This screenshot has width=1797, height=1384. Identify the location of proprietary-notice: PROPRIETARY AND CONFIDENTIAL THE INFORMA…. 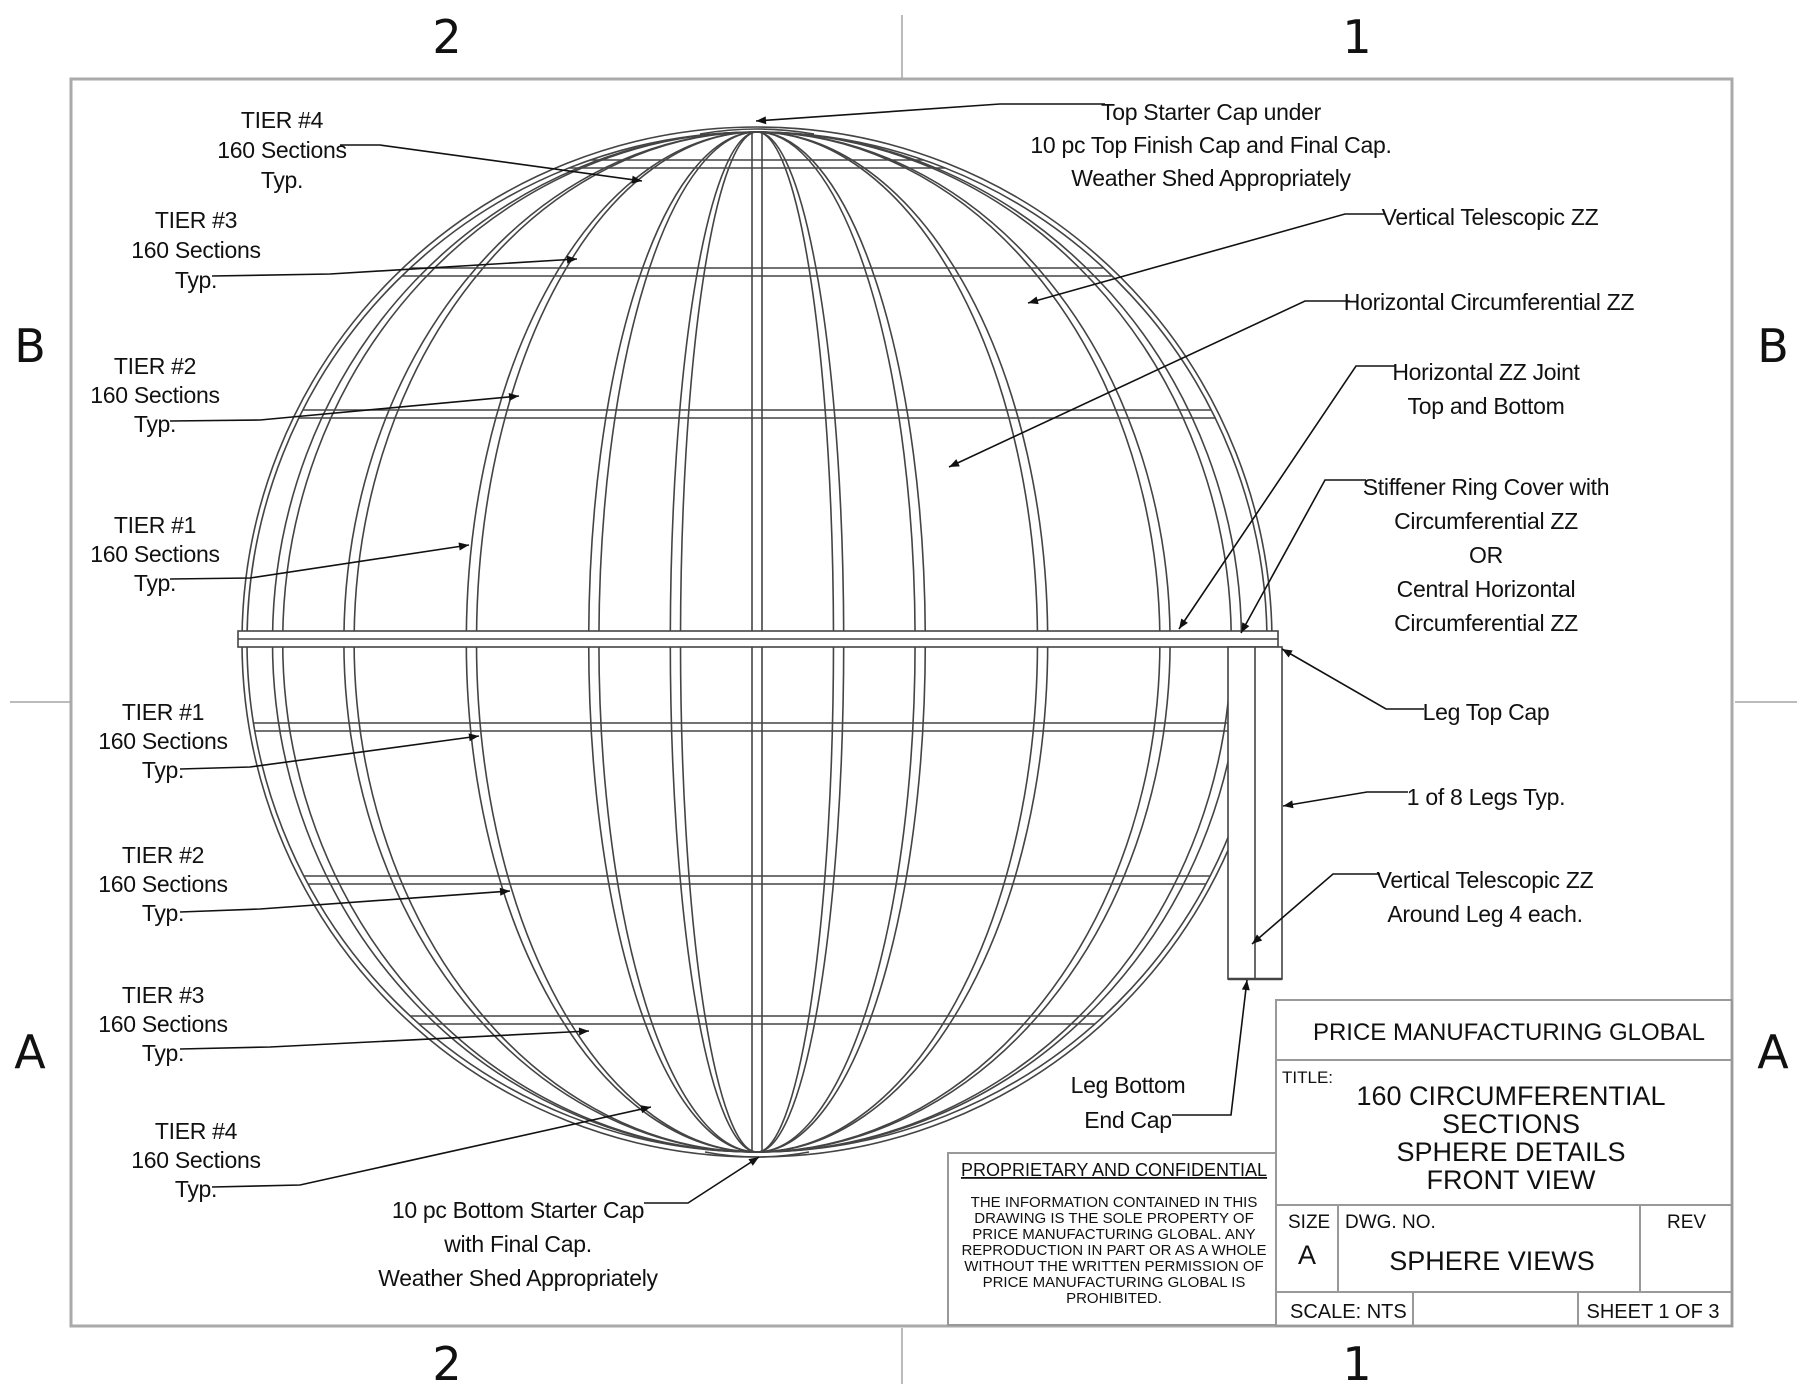
(1112, 1239).